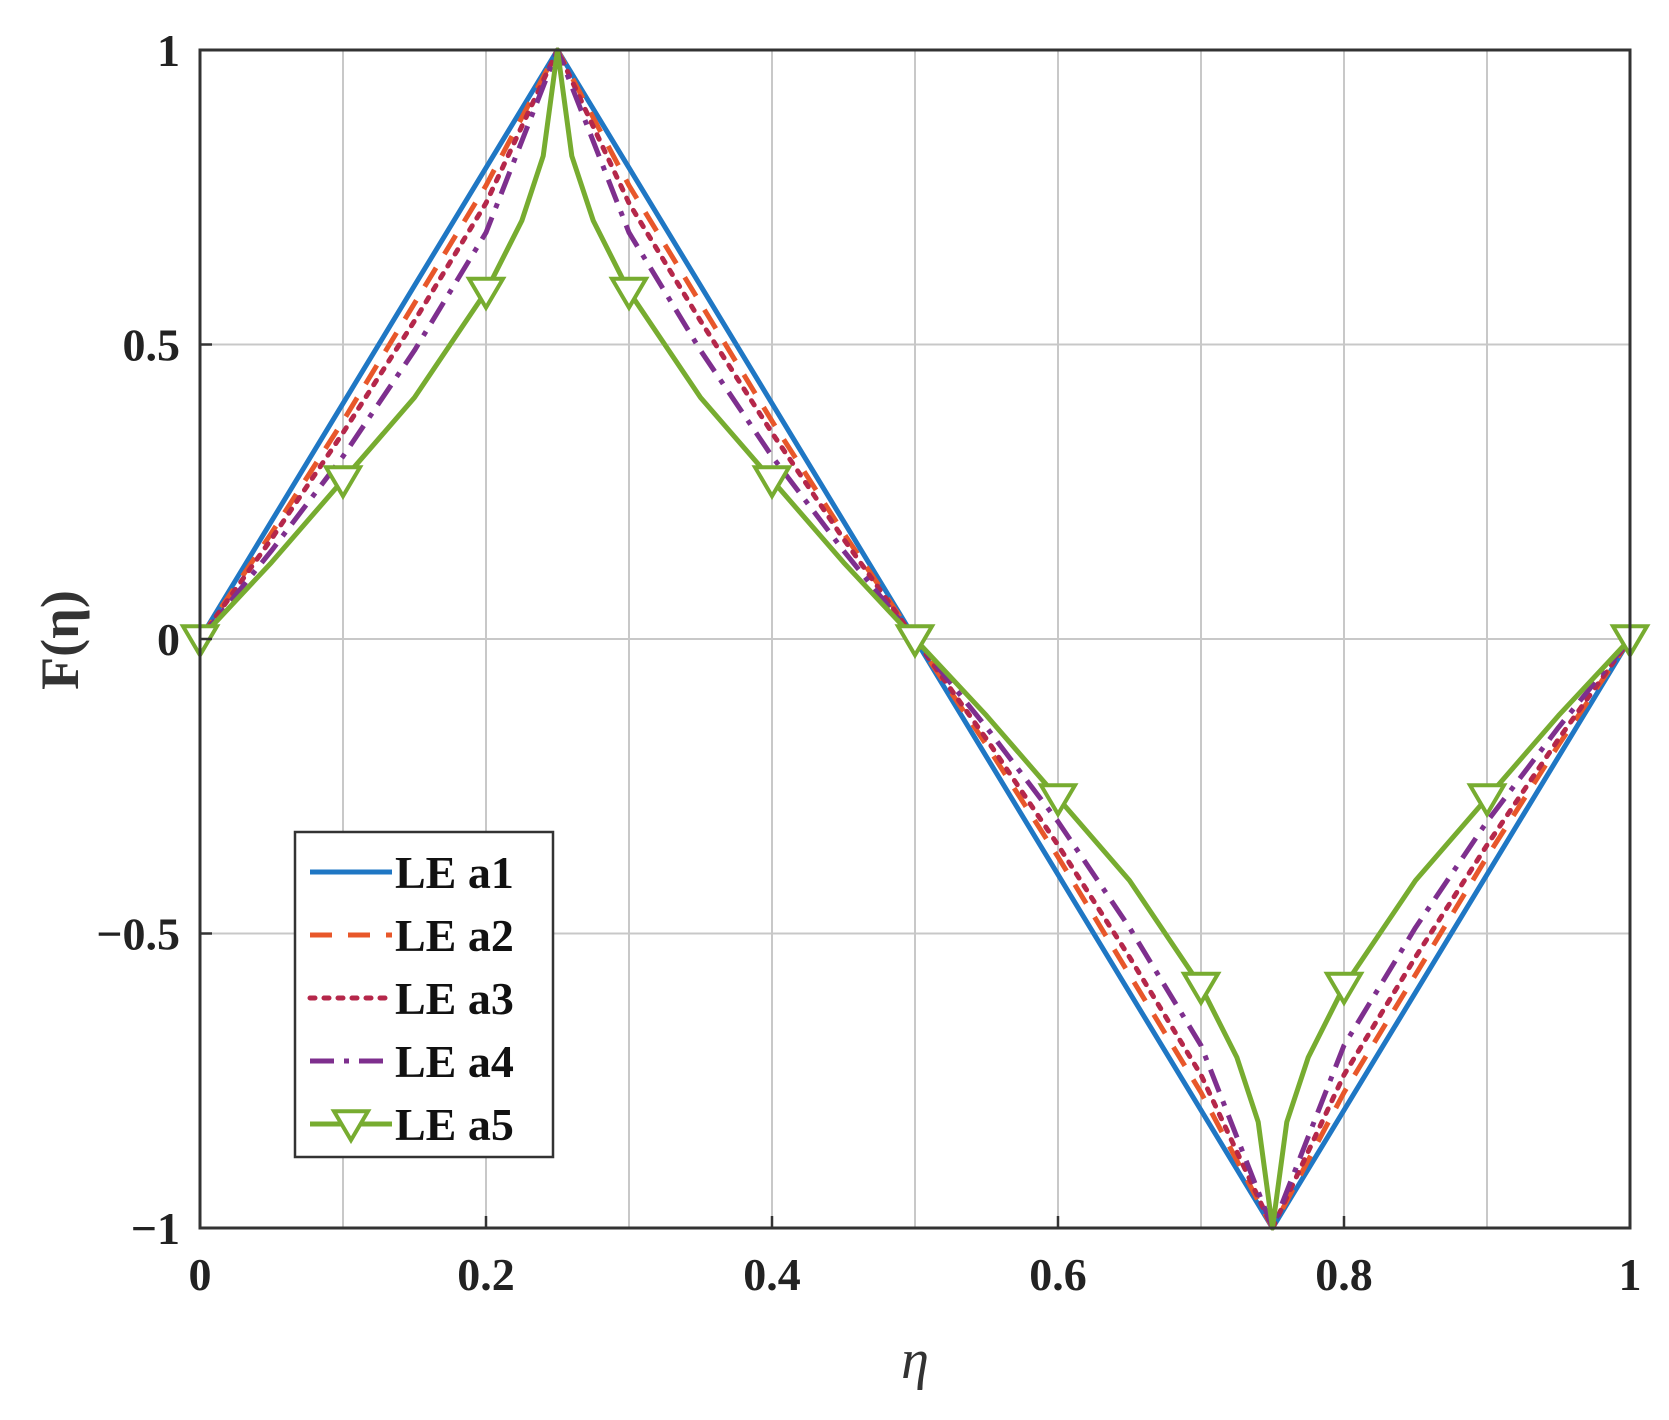  Describe the element at coordinates (351, 1127) in the screenshot. I see `legend-marker` at that location.